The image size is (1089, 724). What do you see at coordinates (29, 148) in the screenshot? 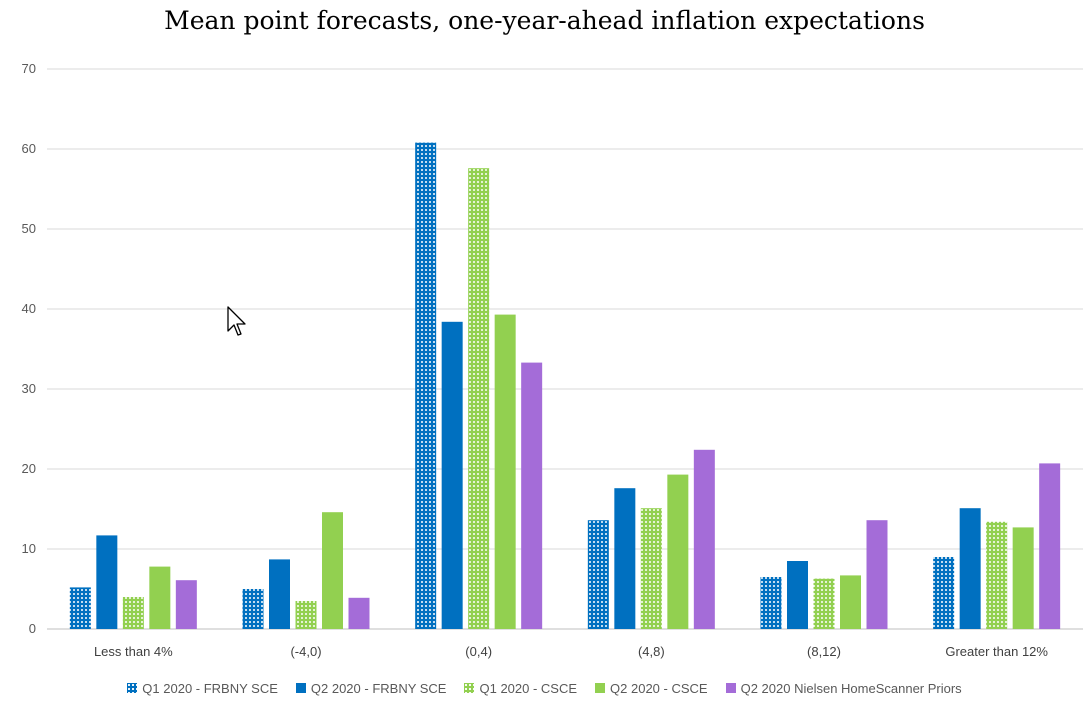
I see `y-tick-label: 60` at bounding box center [29, 148].